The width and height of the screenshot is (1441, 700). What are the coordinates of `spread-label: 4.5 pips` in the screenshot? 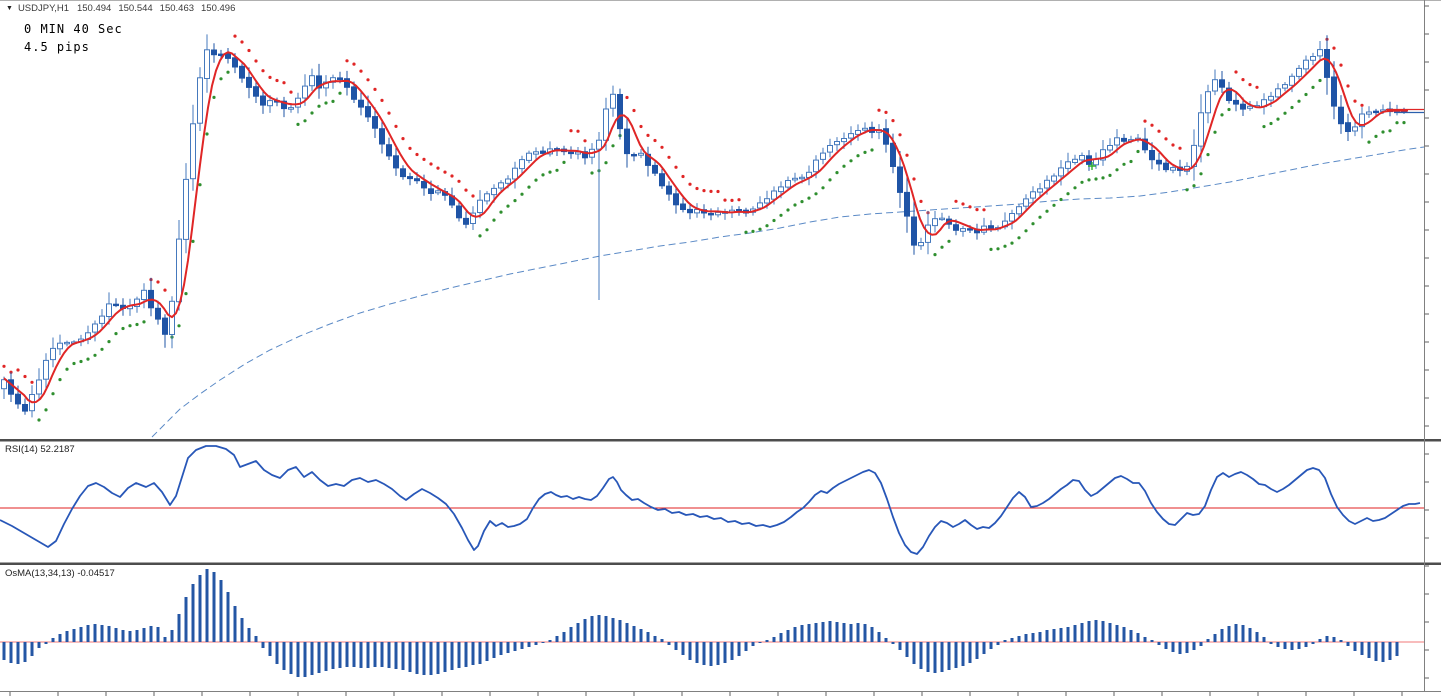 It's located at (57, 47).